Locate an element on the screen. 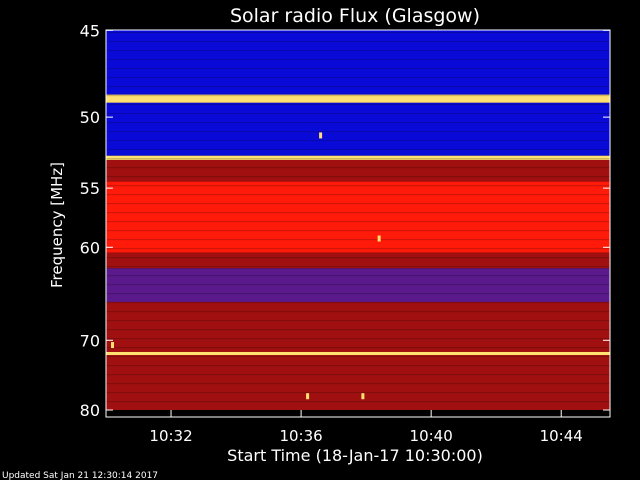  x-tick-label: 10:40 is located at coordinates (431, 436).